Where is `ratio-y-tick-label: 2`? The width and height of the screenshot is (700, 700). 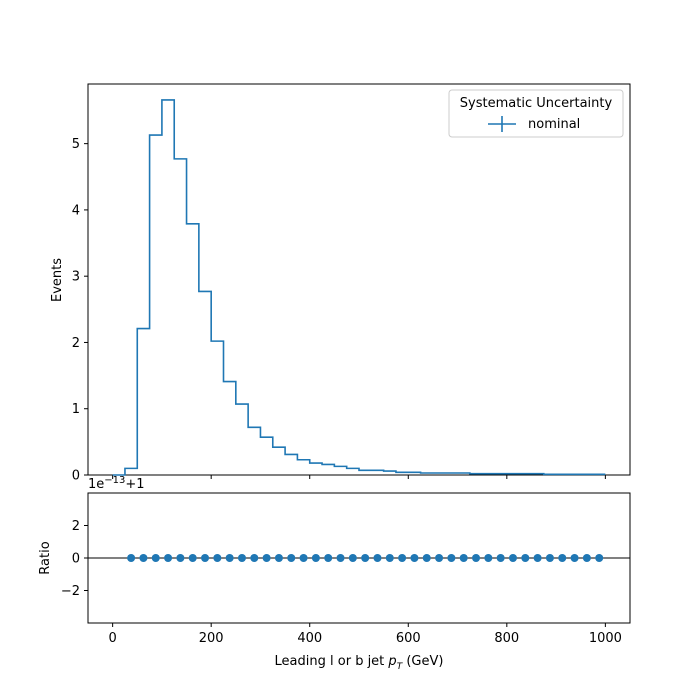 ratio-y-tick-label: 2 is located at coordinates (76, 526).